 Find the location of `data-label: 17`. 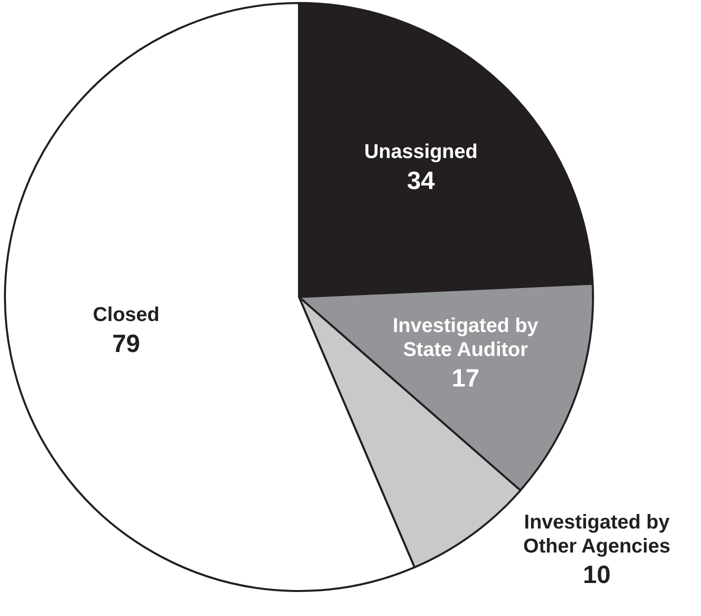

data-label: 17 is located at coordinates (466, 378).